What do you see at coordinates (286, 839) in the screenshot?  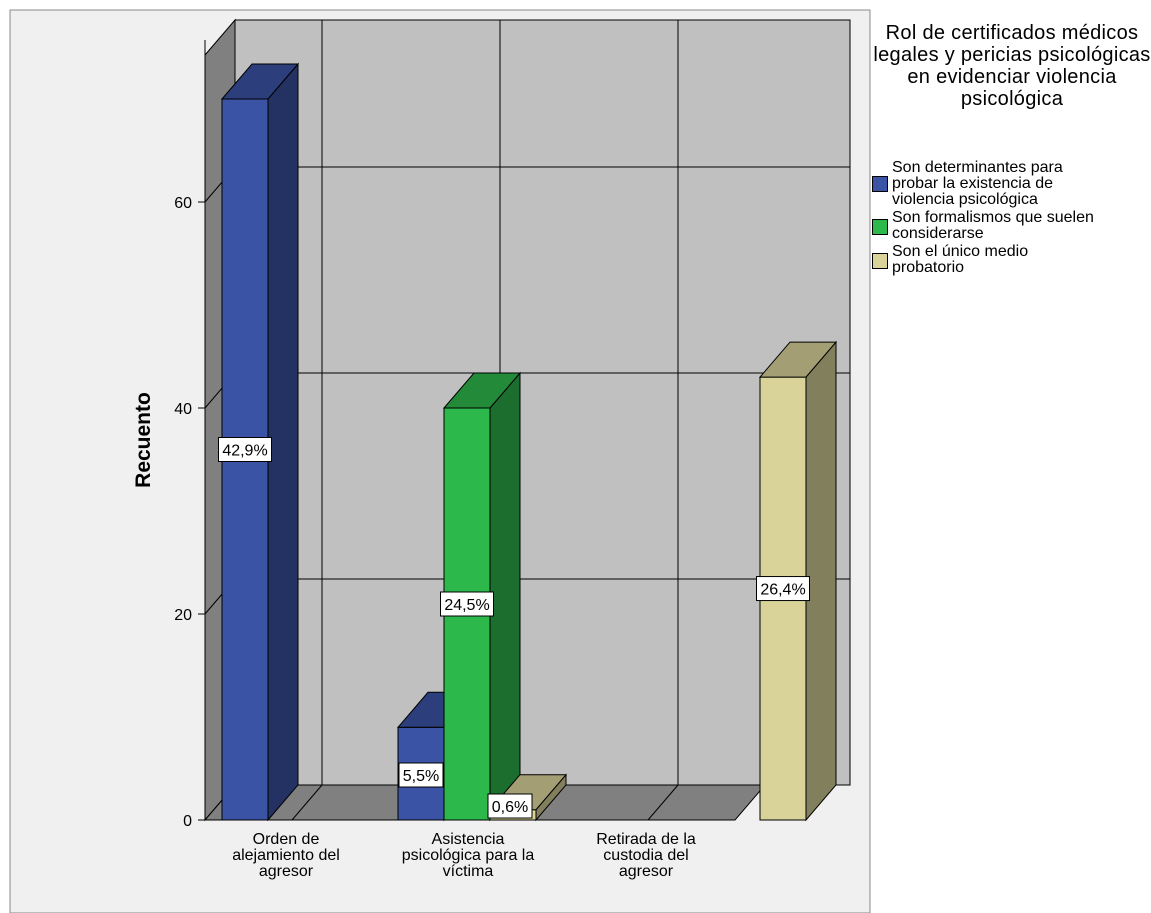 I see `x-tick-label-line: Orden de` at bounding box center [286, 839].